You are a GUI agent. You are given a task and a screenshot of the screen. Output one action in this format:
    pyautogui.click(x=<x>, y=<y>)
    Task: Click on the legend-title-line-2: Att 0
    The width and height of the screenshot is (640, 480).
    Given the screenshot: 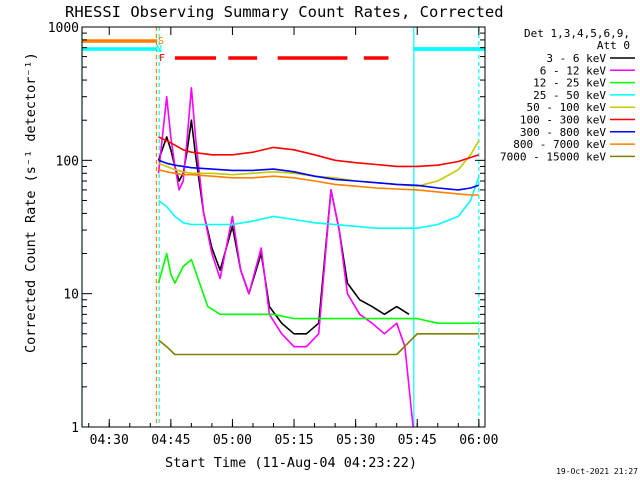 What is the action you would take?
    pyautogui.click(x=613, y=45)
    